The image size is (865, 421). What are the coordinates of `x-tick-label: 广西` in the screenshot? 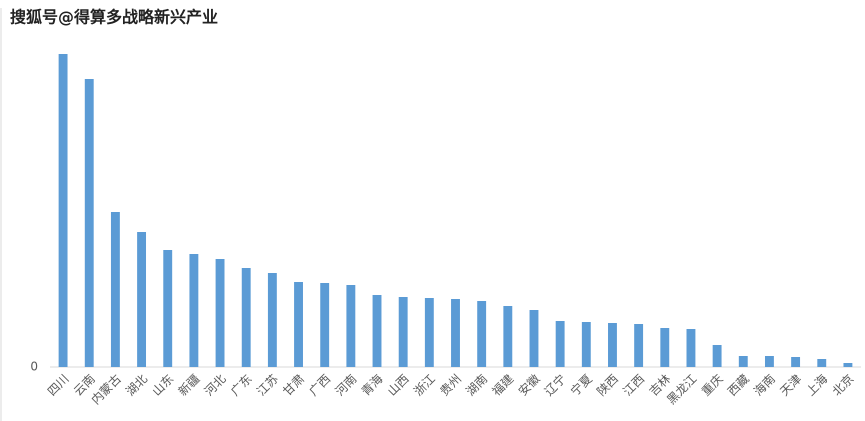 It's located at (319, 385).